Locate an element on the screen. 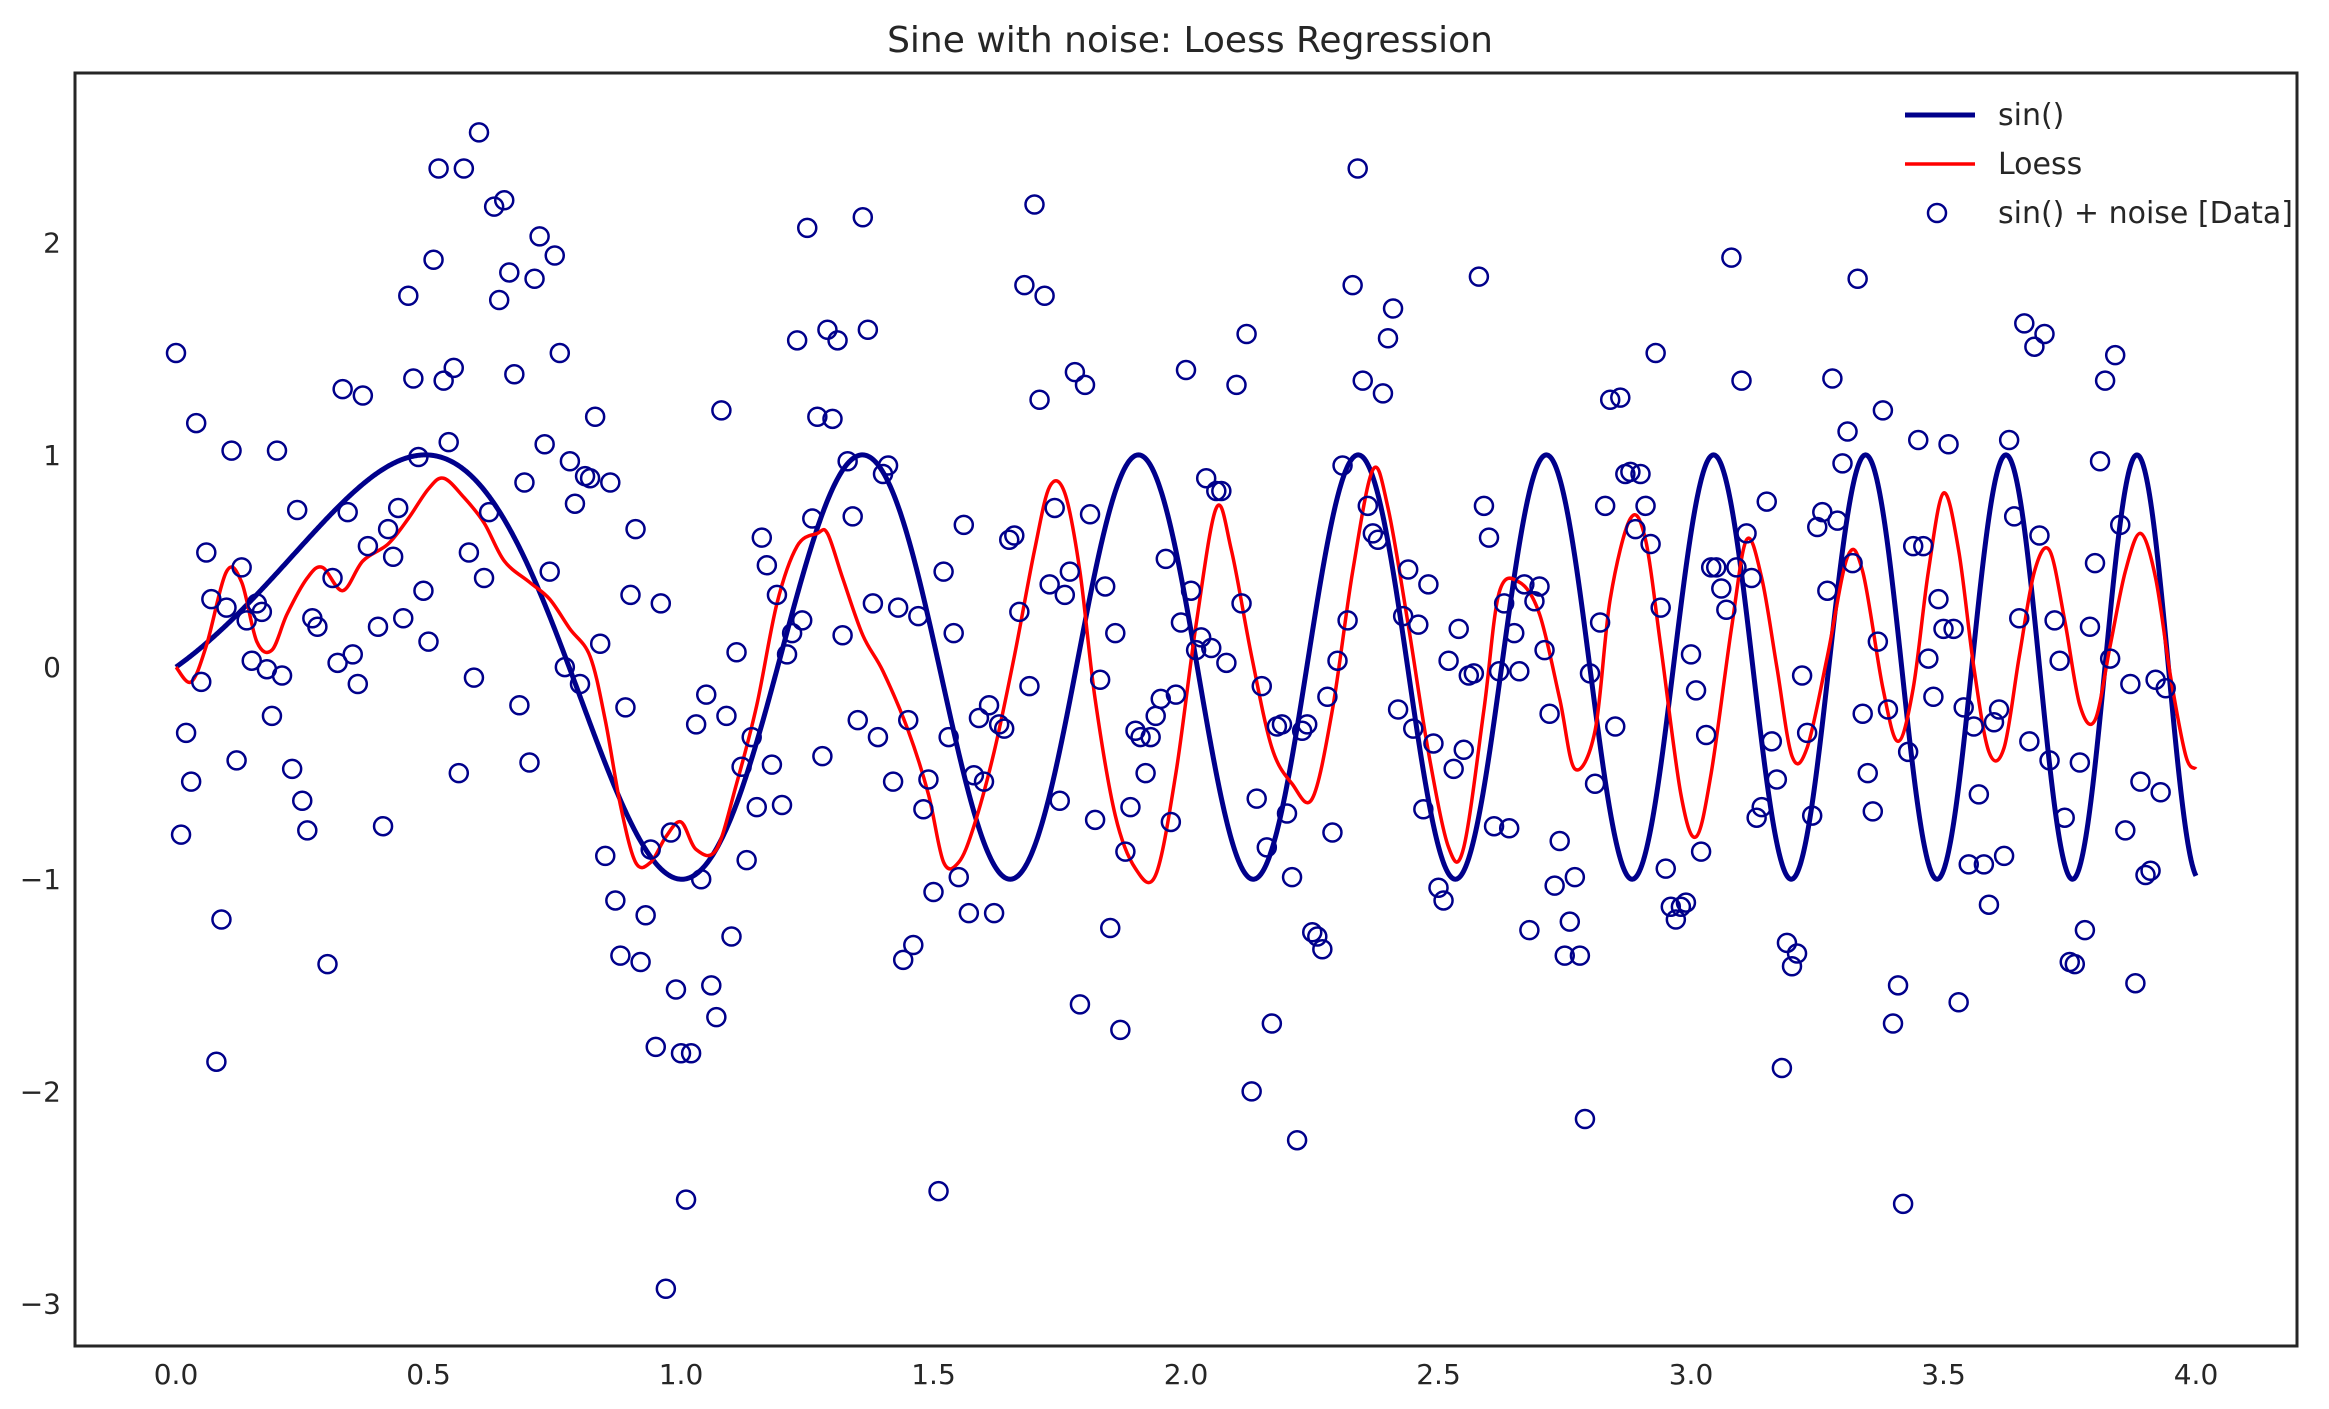 This screenshot has width=2329, height=1409. chart-title: Sine with noise: Loess Regression is located at coordinates (1190, 40).